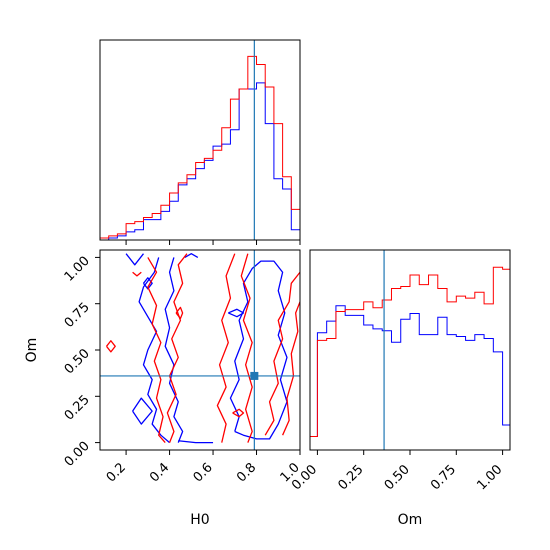  I want to click on x-axis-label-om: Om, so click(410, 520).